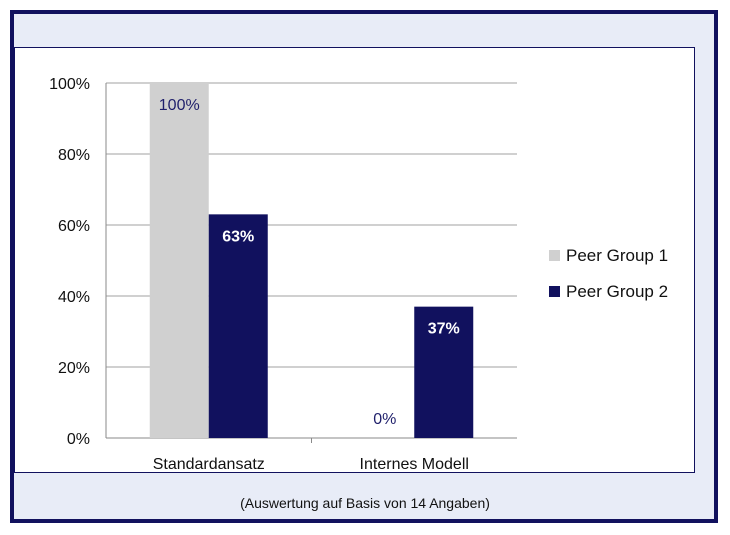 This screenshot has height=535, width=730. What do you see at coordinates (74, 155) in the screenshot?
I see `y-tick-label: 80%` at bounding box center [74, 155].